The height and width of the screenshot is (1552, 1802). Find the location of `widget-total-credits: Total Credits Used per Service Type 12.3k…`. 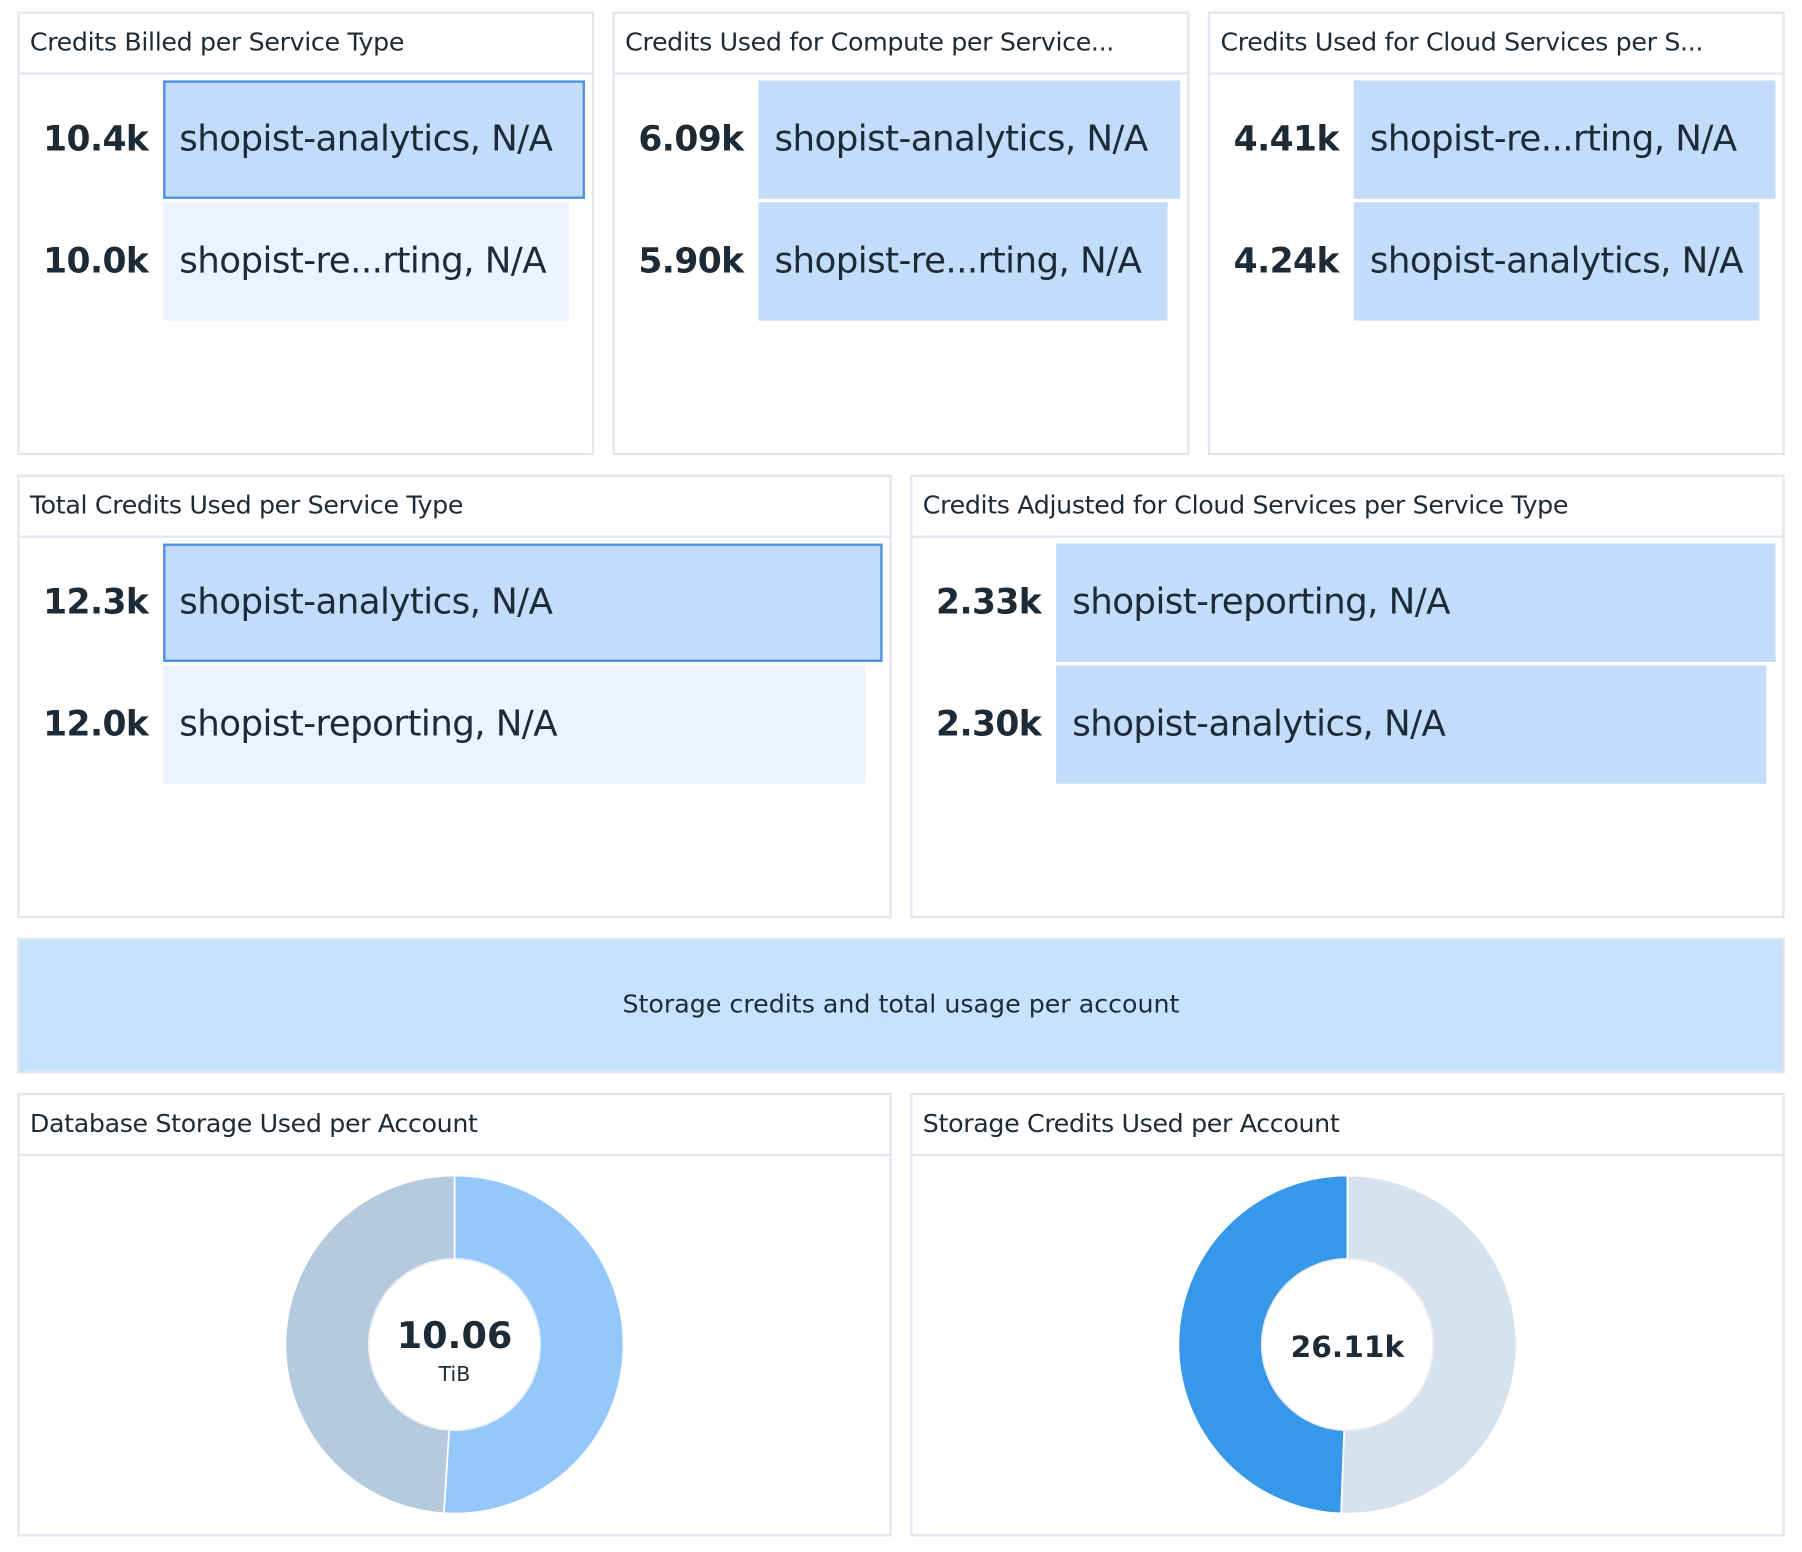

widget-total-credits: Total Credits Used per Service Type 12.3k… is located at coordinates (454, 696).